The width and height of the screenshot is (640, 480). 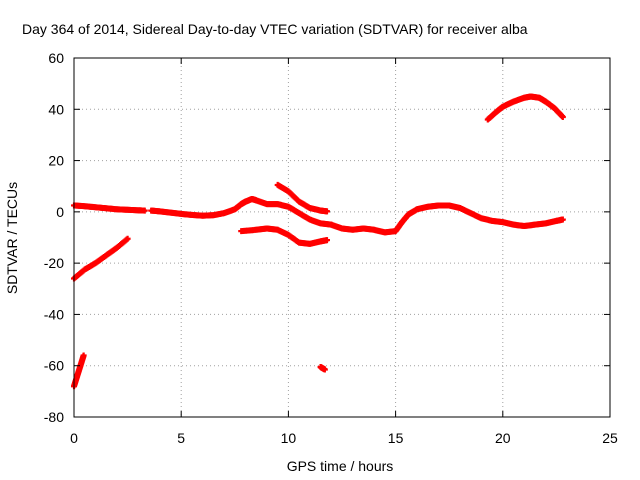 I want to click on x-tick-label: 5, so click(x=181, y=438).